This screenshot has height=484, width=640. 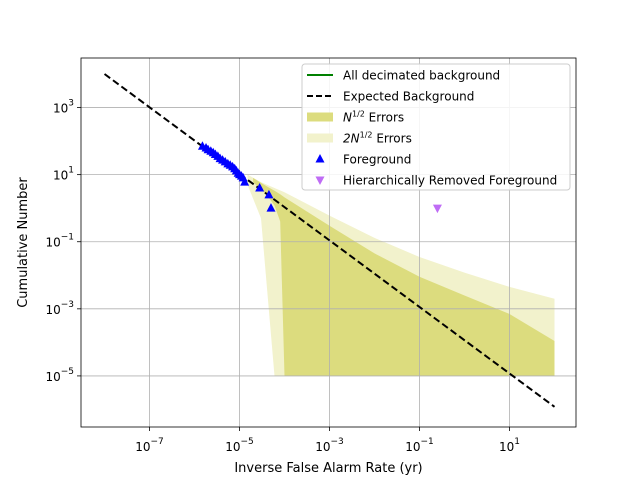 What do you see at coordinates (347, 118) in the screenshot?
I see `legend-label-prefix: N` at bounding box center [347, 118].